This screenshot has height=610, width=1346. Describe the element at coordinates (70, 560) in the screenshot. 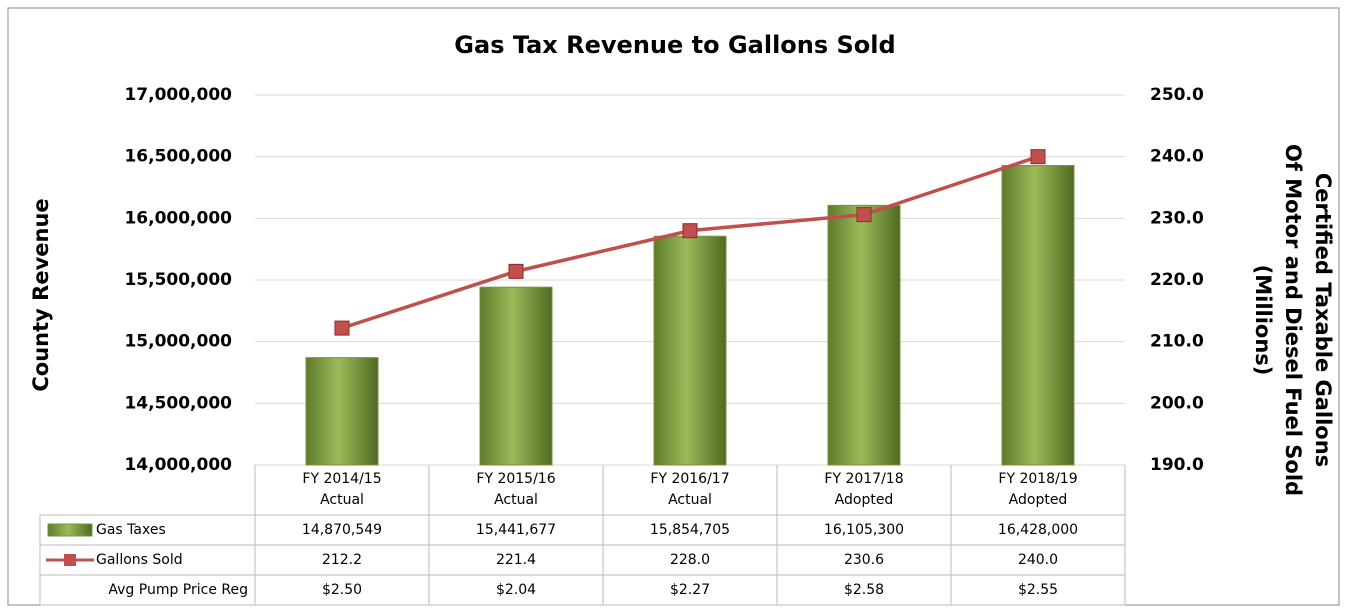

I see `legend-marker` at that location.